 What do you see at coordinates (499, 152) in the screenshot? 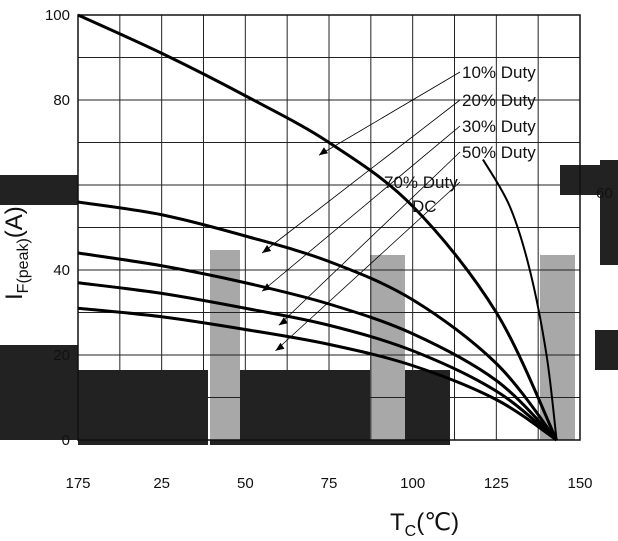
I see `legend-label-4: 50% Duty` at bounding box center [499, 152].